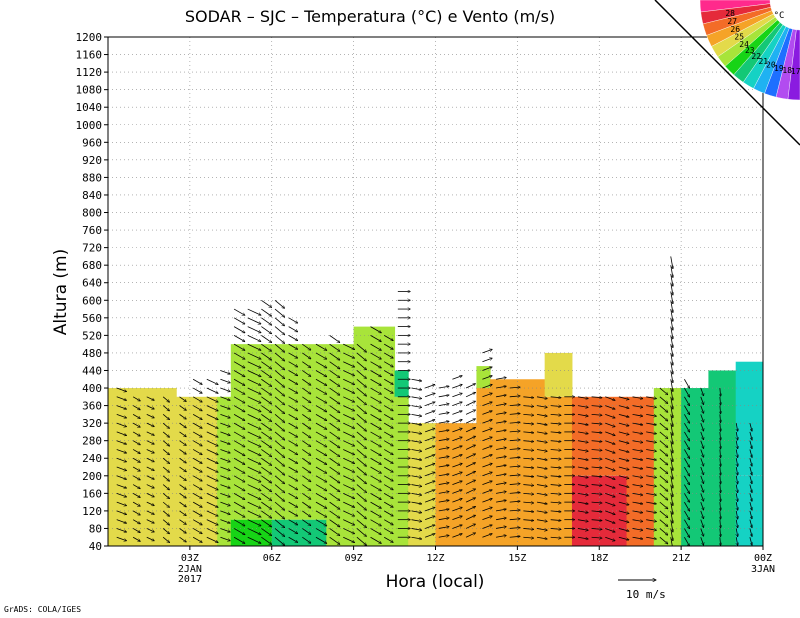 The height and width of the screenshot is (618, 800). What do you see at coordinates (89, 107) in the screenshot?
I see `y-tick-label: 1040` at bounding box center [89, 107].